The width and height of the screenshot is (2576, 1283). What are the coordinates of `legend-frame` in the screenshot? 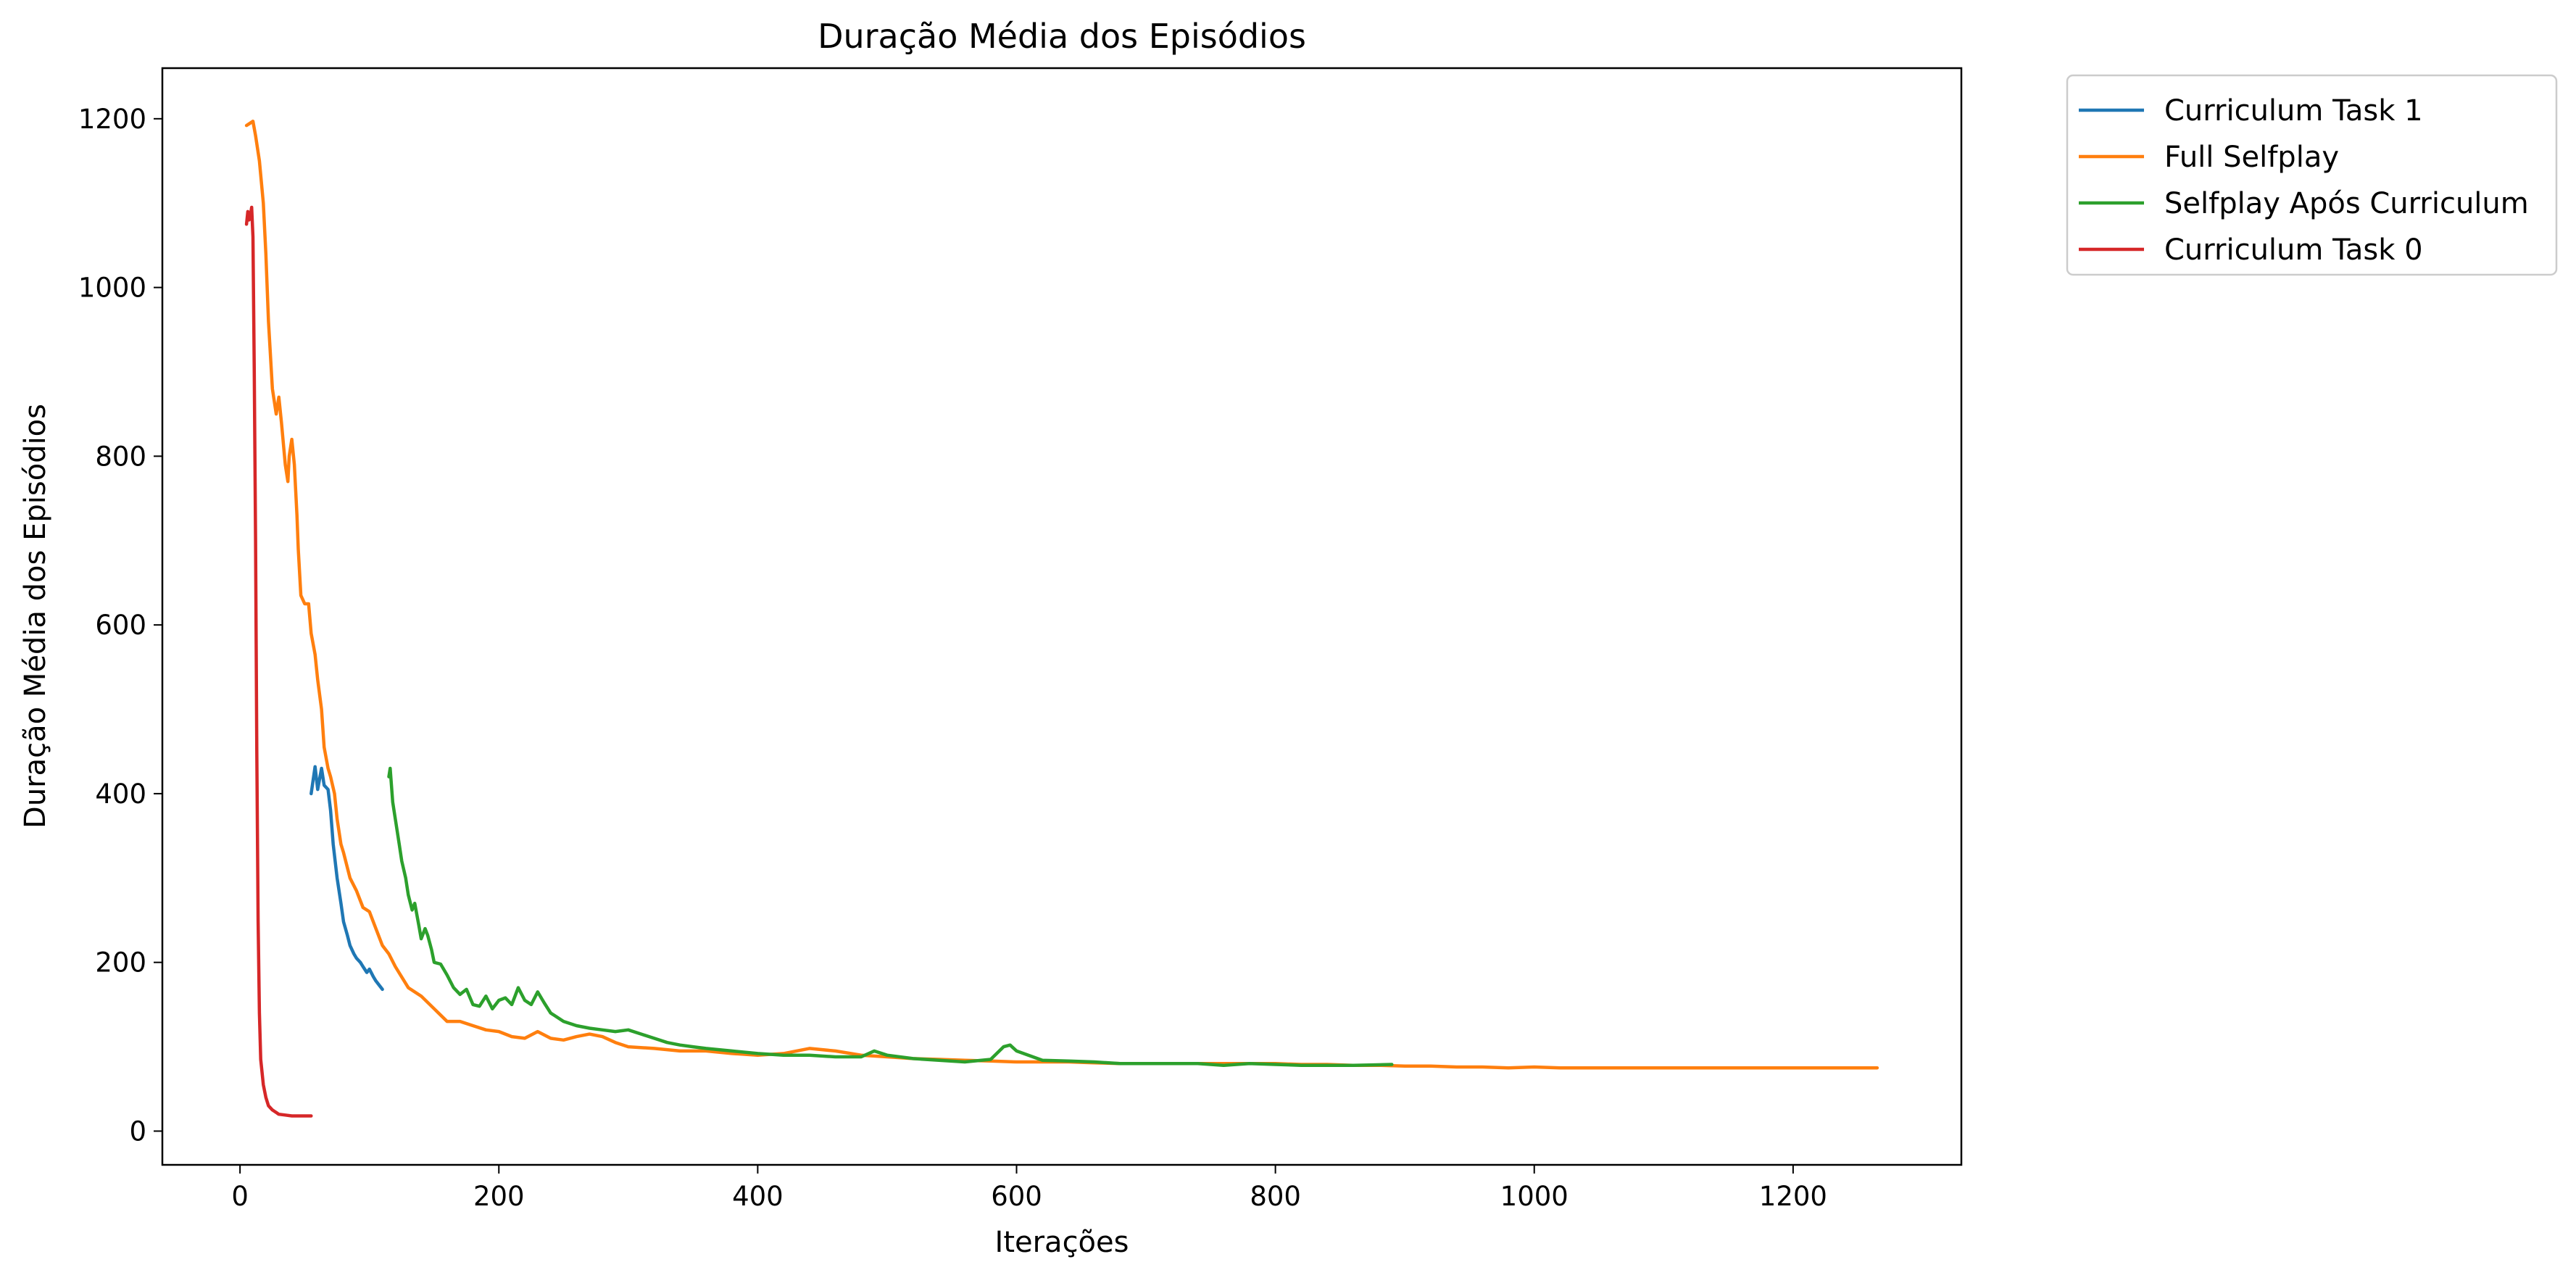 It's located at (2312, 175).